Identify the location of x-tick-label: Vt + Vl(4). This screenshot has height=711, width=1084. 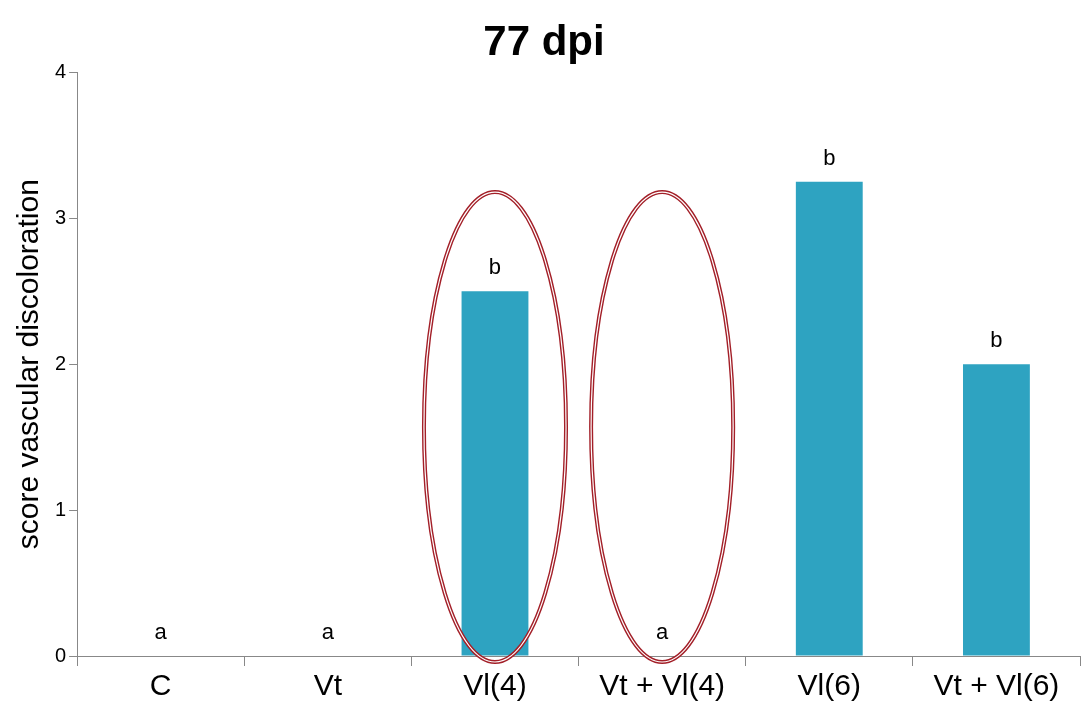
(662, 685).